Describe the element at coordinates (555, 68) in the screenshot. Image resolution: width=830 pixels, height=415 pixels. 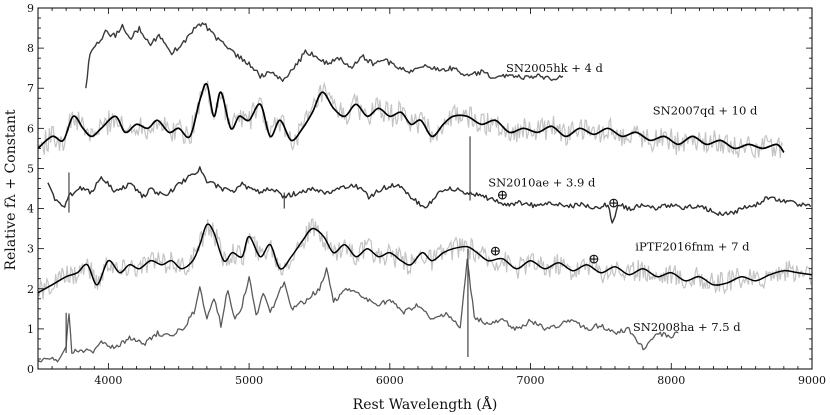
I see `label-sn2005hk: SN2005hk + 4 d` at that location.